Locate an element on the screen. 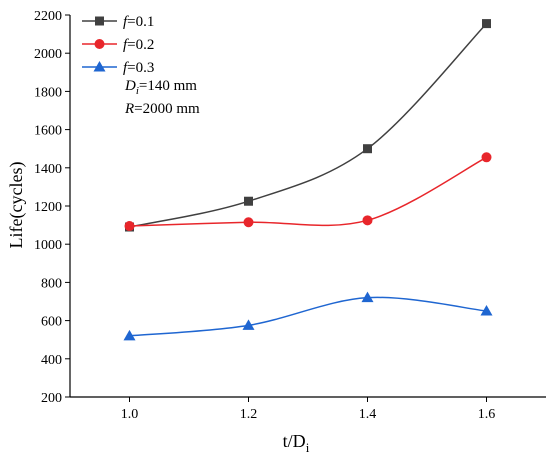  legend-label: f=0.1 is located at coordinates (138, 22).